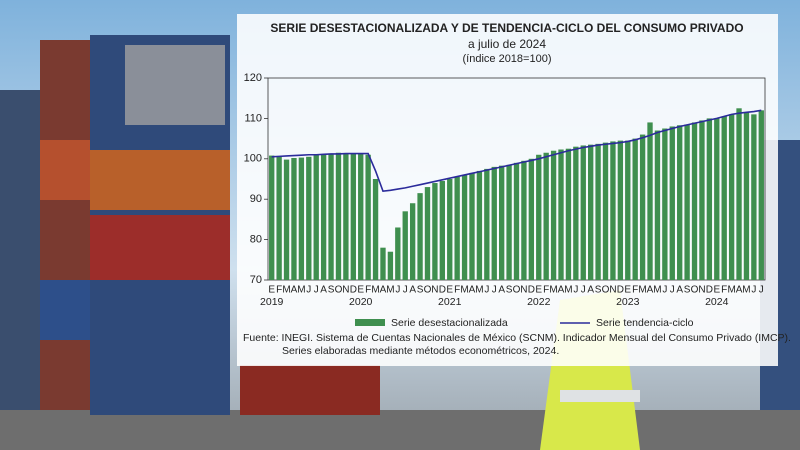  Describe the element at coordinates (256, 280) in the screenshot. I see `y-tick-label: 70` at that location.